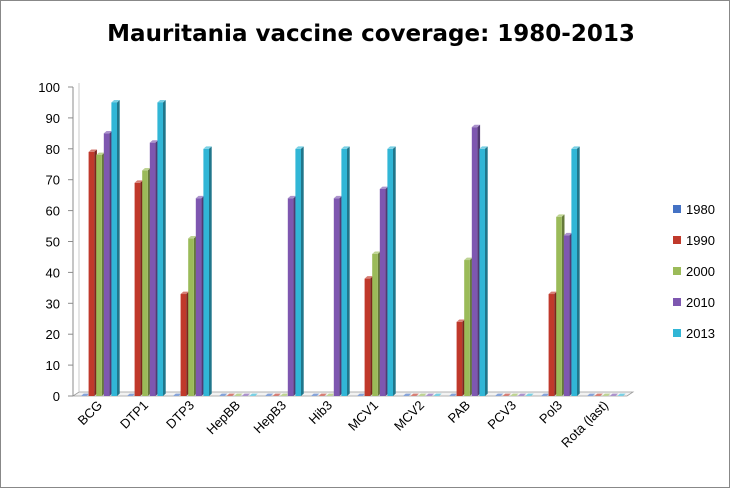 This screenshot has width=730, height=488. Describe the element at coordinates (53, 118) in the screenshot. I see `y-tick-label: 90` at that location.